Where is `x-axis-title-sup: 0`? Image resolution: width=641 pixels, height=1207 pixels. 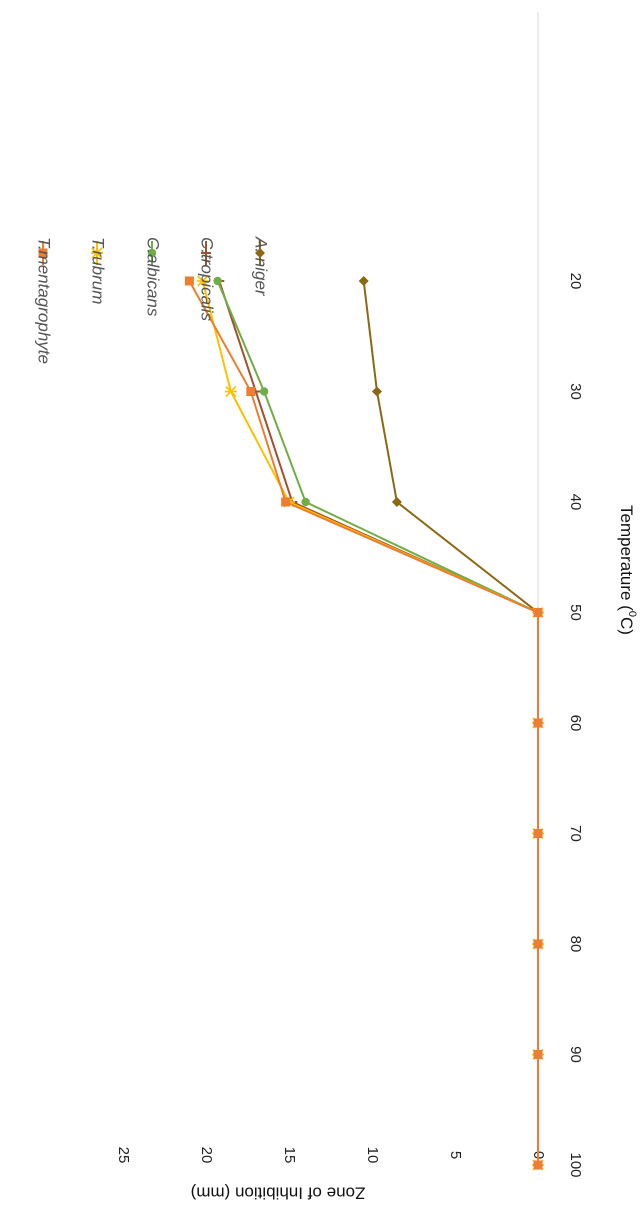 x-axis-title-sup: 0 is located at coordinates (632, 614).